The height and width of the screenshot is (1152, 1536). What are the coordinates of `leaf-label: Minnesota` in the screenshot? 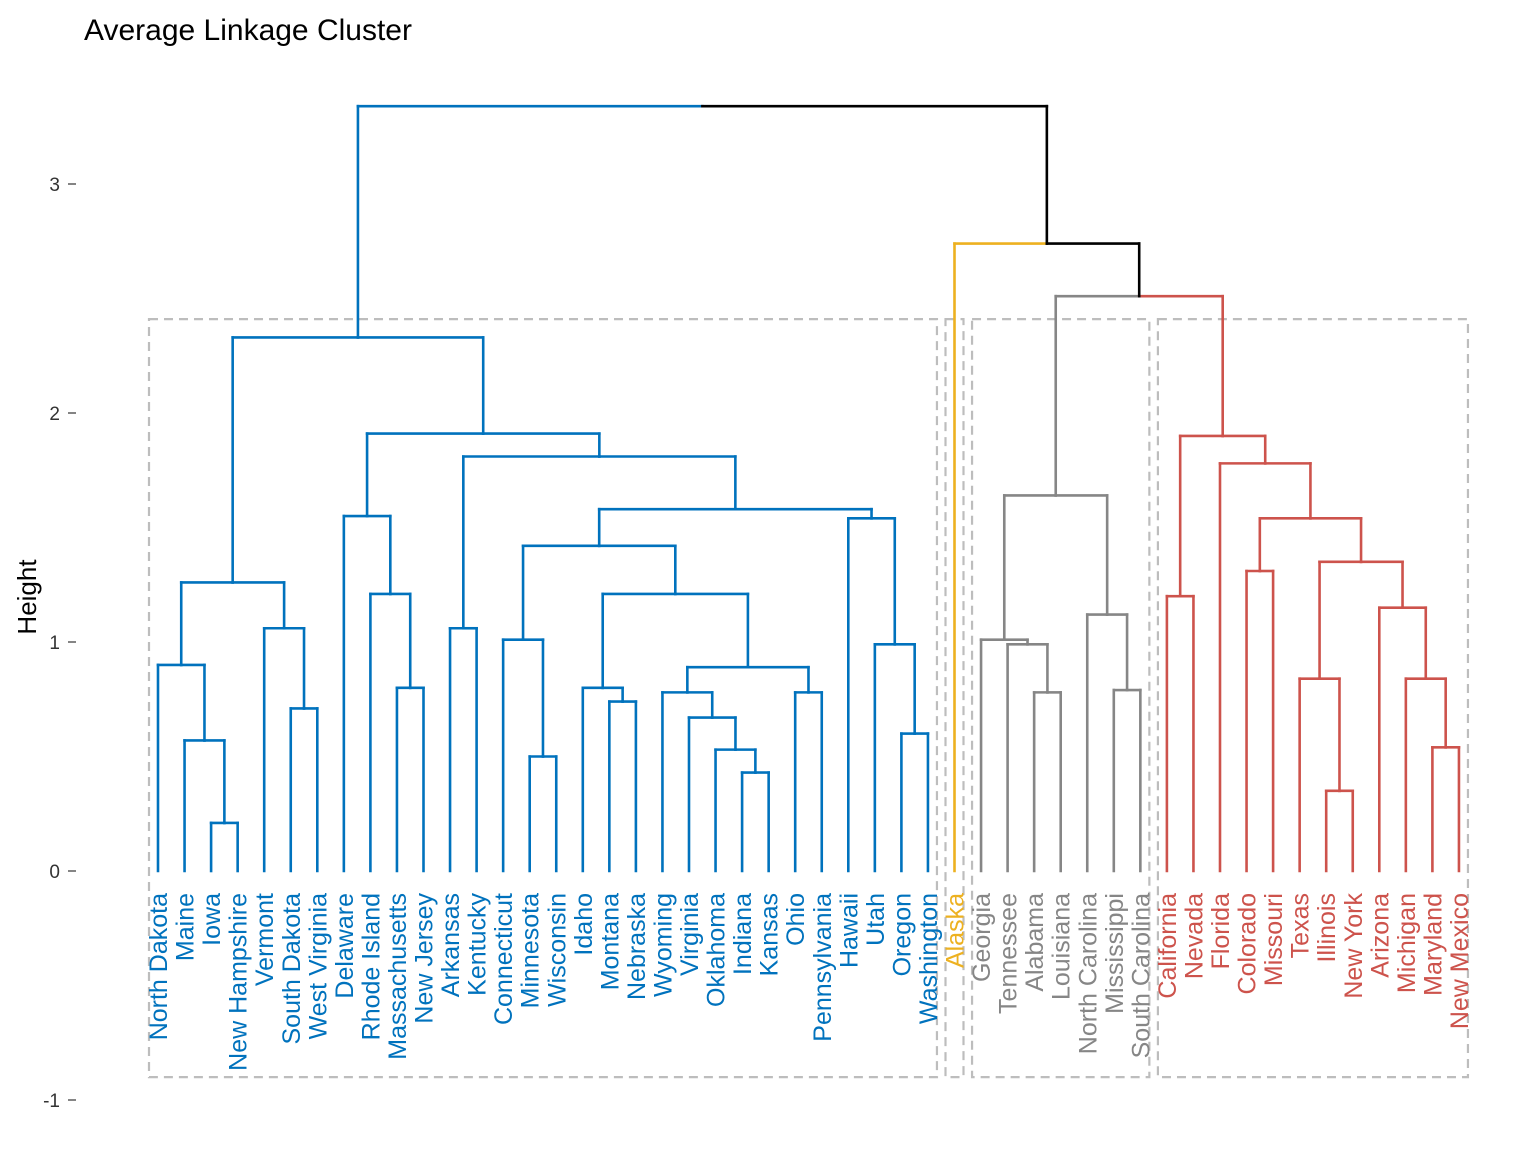 It's located at (531, 950).